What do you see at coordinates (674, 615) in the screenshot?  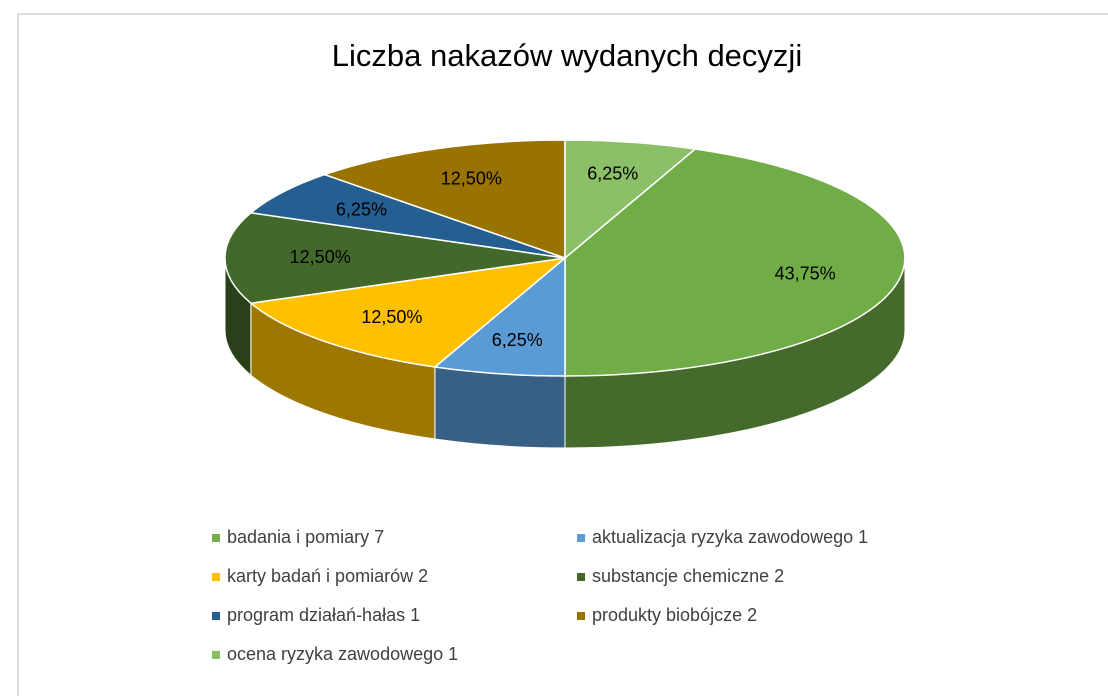 I see `legend-label: produkty biobójcze 2` at bounding box center [674, 615].